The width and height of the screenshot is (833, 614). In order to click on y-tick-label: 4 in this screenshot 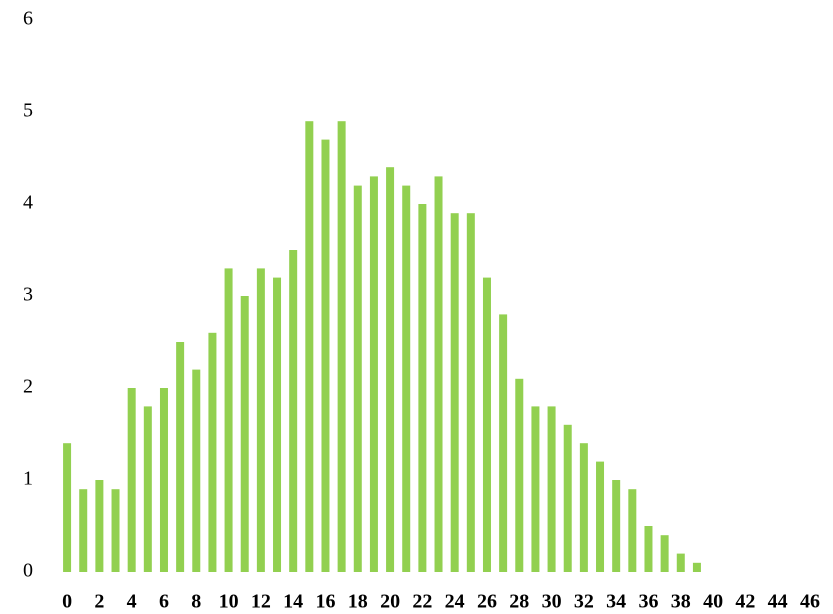, I will do `click(28, 203)`.